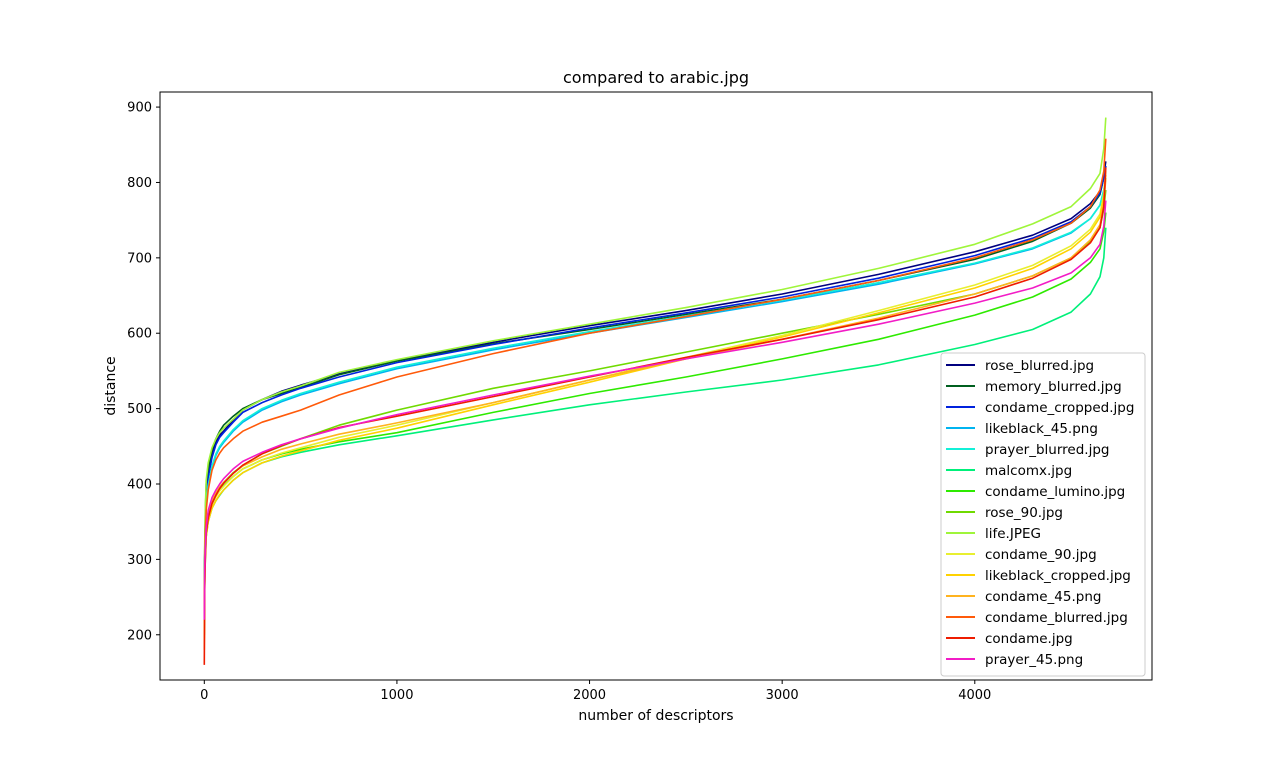  I want to click on x-tick-label: 0, so click(204, 695).